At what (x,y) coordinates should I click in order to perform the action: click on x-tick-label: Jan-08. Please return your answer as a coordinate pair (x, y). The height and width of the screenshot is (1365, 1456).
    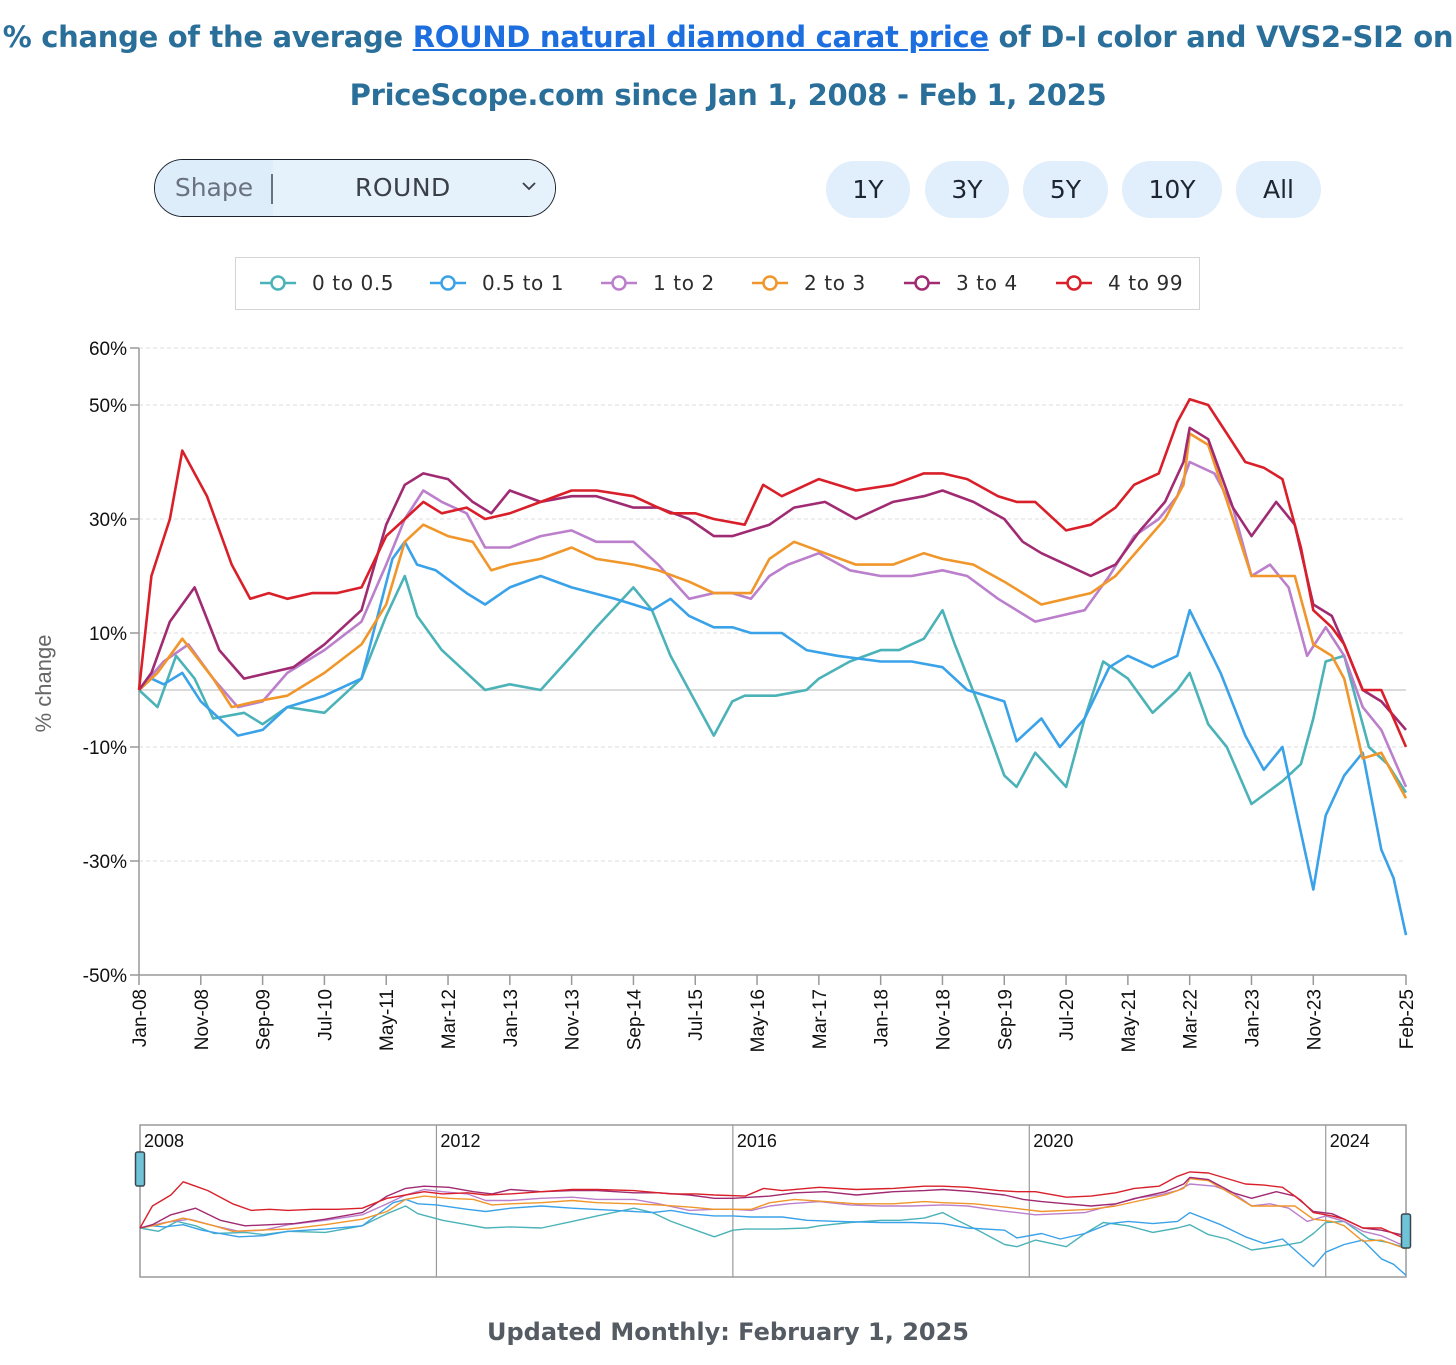
    Looking at the image, I should click on (140, 1018).